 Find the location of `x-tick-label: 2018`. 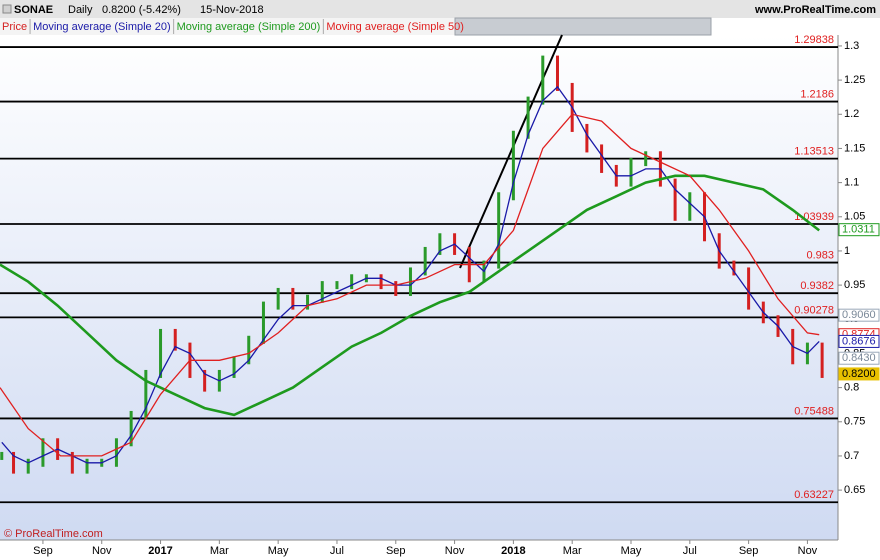

x-tick-label: 2018 is located at coordinates (513, 551).